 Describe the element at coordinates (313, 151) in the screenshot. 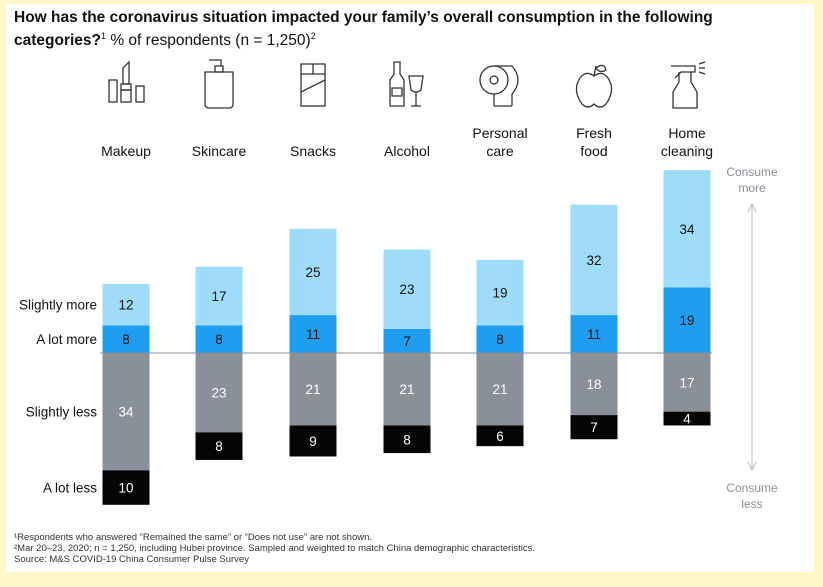

I see `category-label: Snacks` at that location.